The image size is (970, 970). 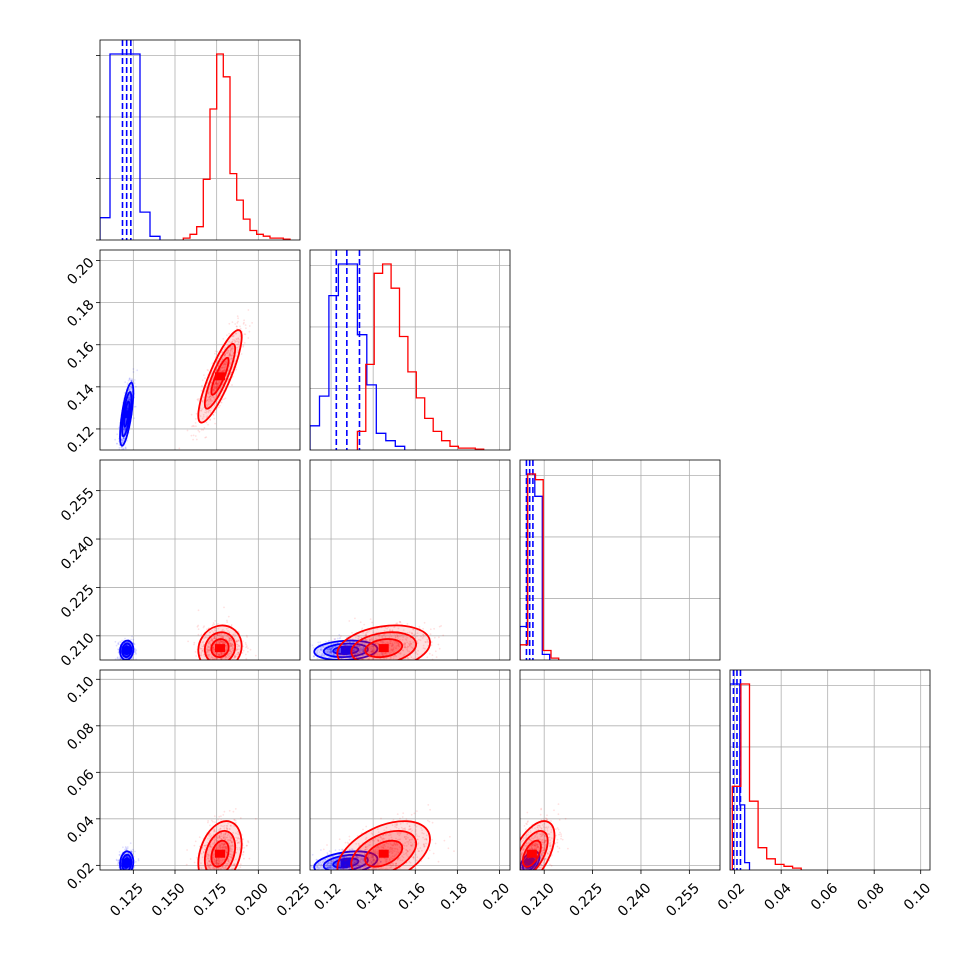 What do you see at coordinates (78, 650) in the screenshot?
I see `y-tick-label: 0.210` at bounding box center [78, 650].